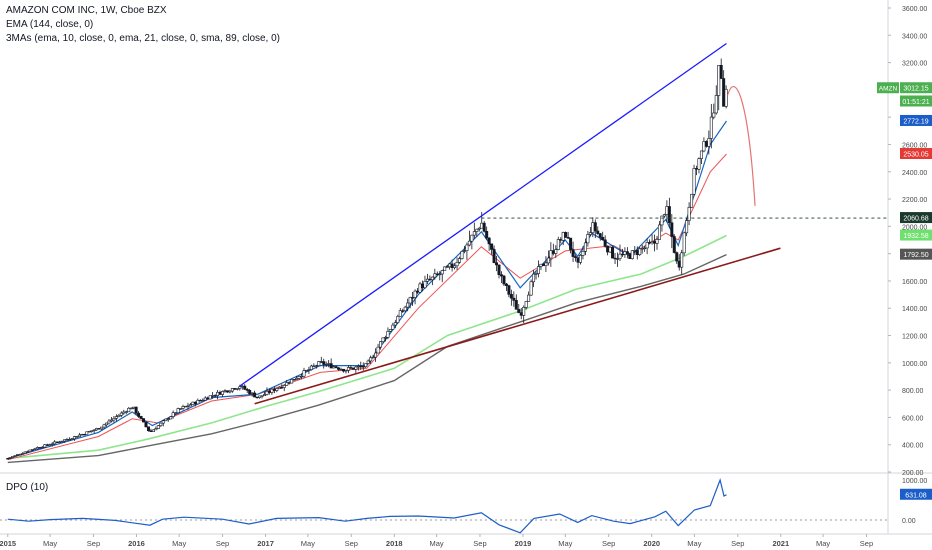  I want to click on dpo-axis-label: 631.08, so click(916, 494).